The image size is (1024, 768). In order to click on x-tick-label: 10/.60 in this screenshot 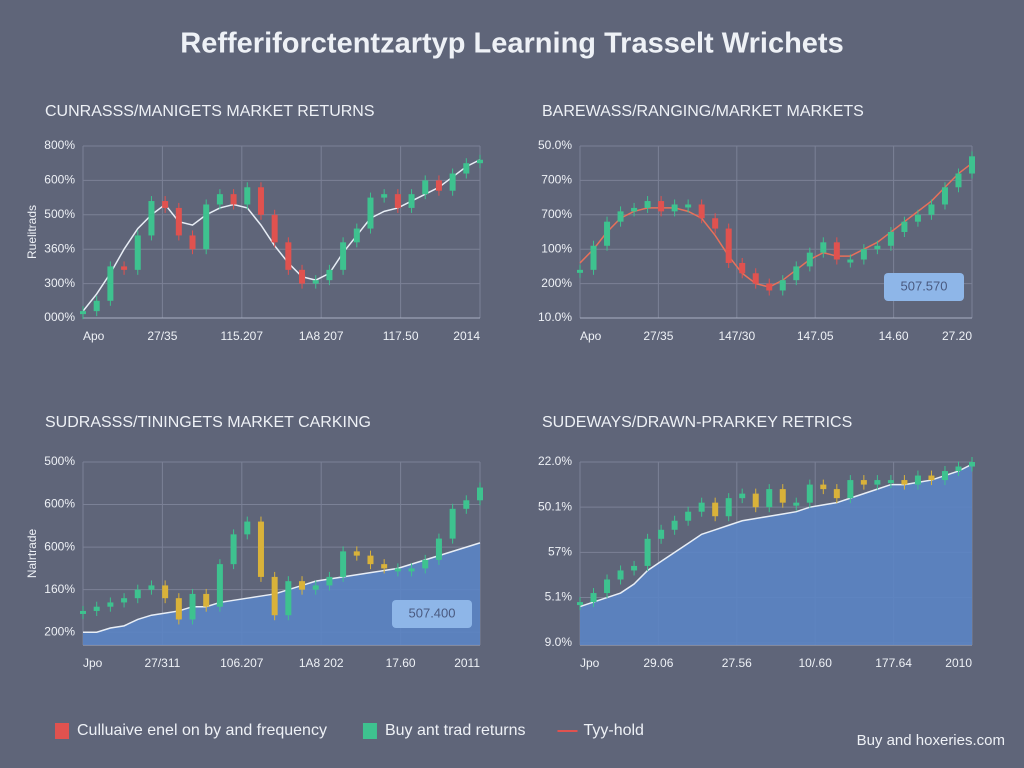, I will do `click(816, 663)`.